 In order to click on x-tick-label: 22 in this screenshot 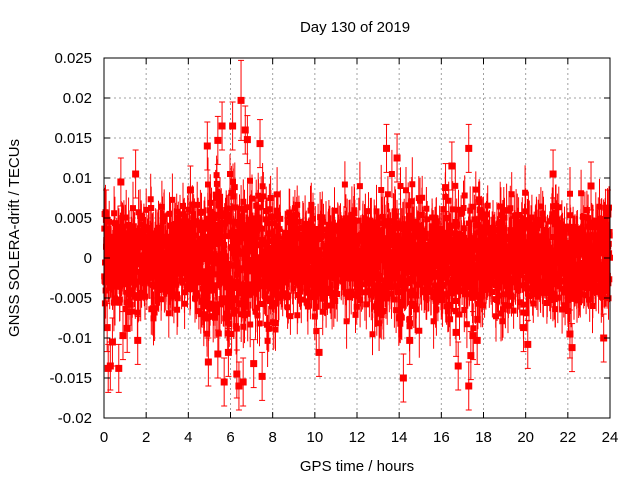, I will do `click(567, 437)`.